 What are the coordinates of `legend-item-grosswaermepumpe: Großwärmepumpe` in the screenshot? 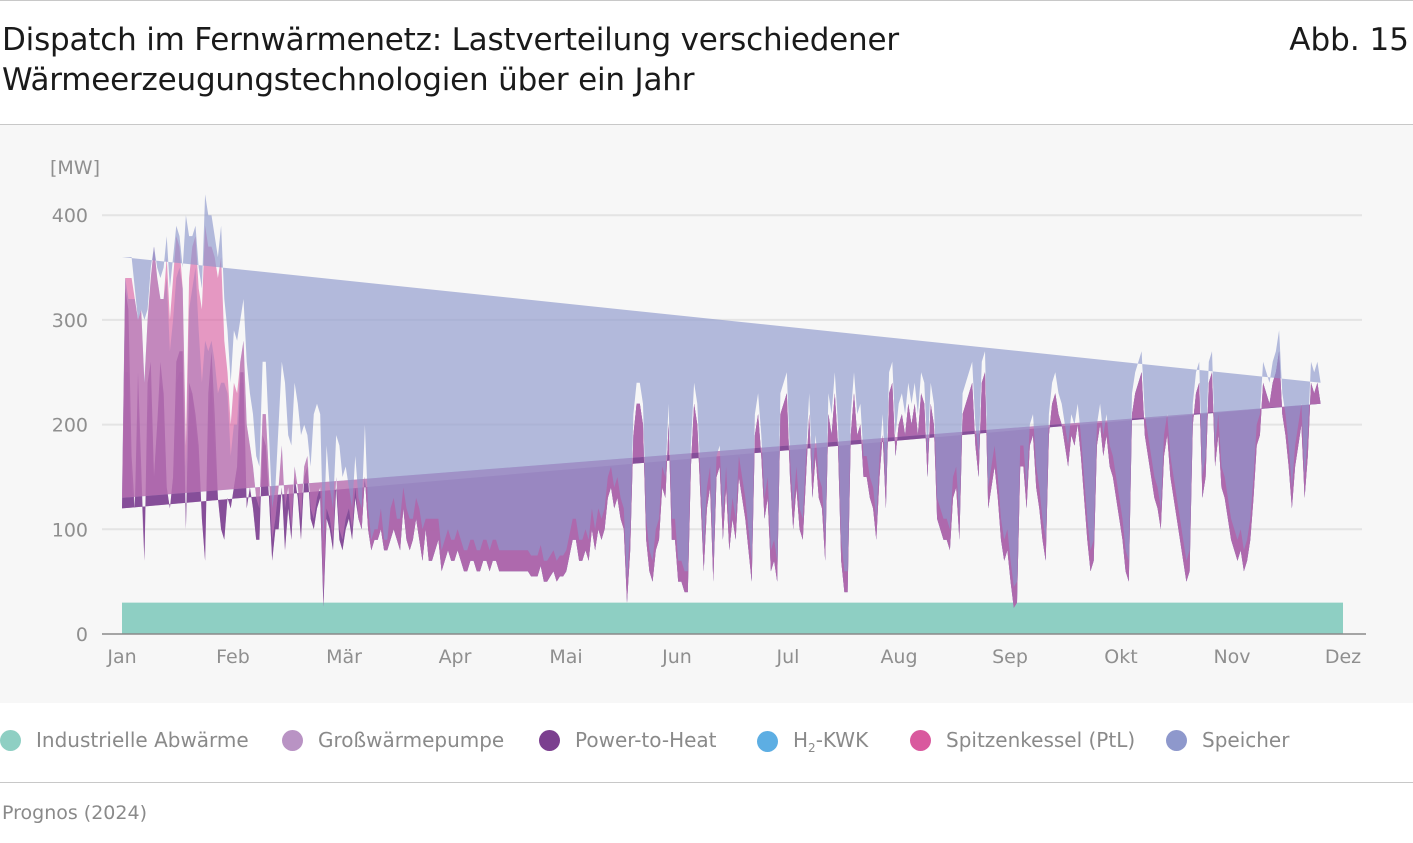 It's located at (393, 740).